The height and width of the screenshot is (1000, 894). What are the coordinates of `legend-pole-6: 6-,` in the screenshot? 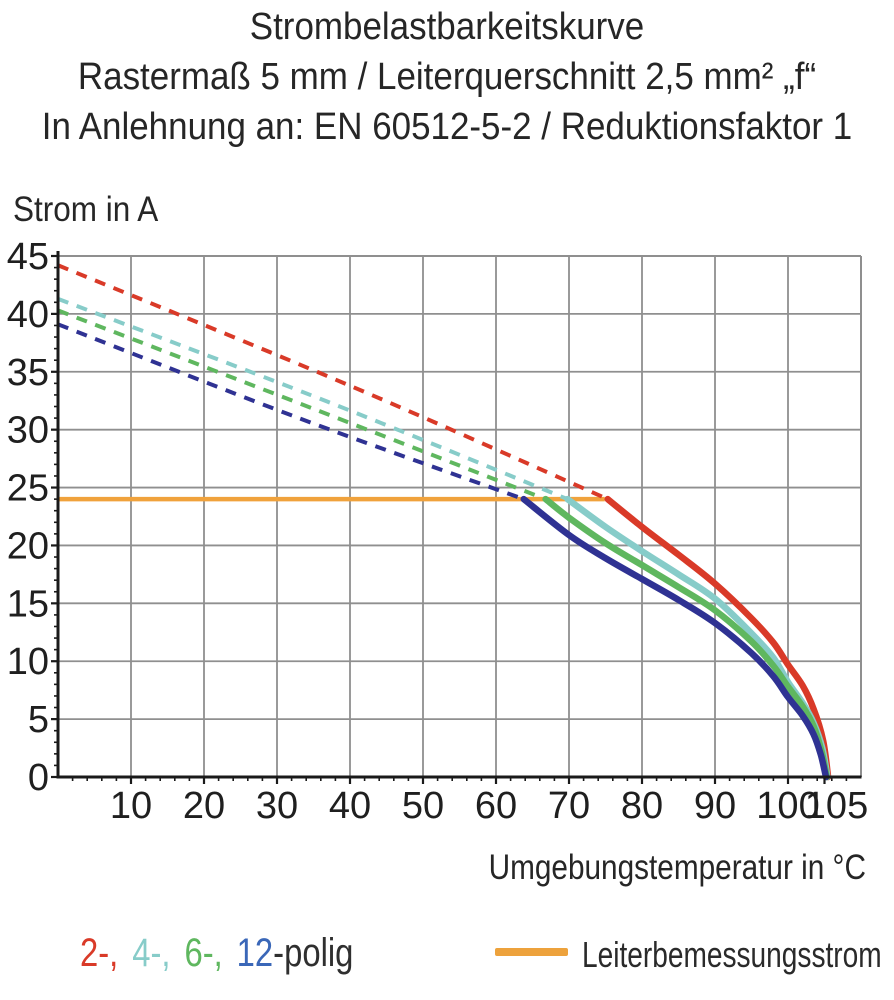 It's located at (203, 953).